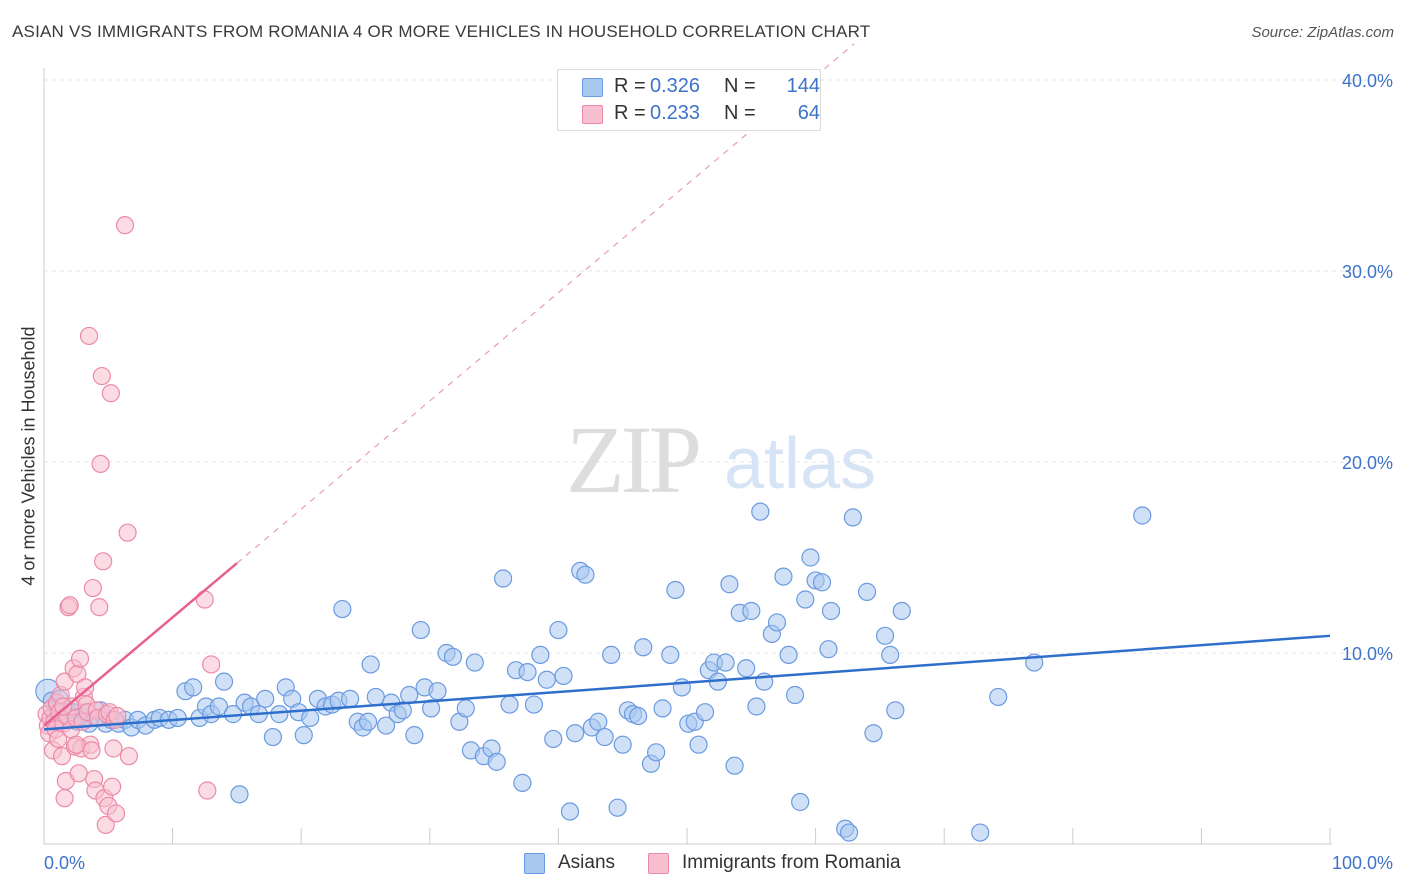  What do you see at coordinates (791, 862) in the screenshot?
I see `legend-label-romania: Immigrants from Romania` at bounding box center [791, 862].